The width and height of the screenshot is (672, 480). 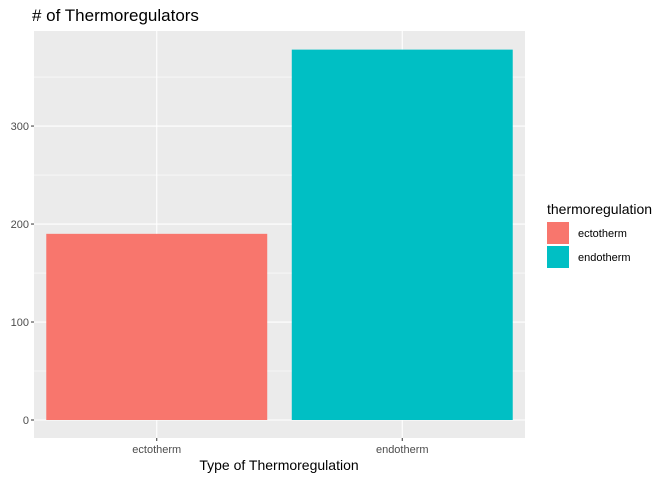 I want to click on y-tick-label: 300, so click(x=20, y=127).